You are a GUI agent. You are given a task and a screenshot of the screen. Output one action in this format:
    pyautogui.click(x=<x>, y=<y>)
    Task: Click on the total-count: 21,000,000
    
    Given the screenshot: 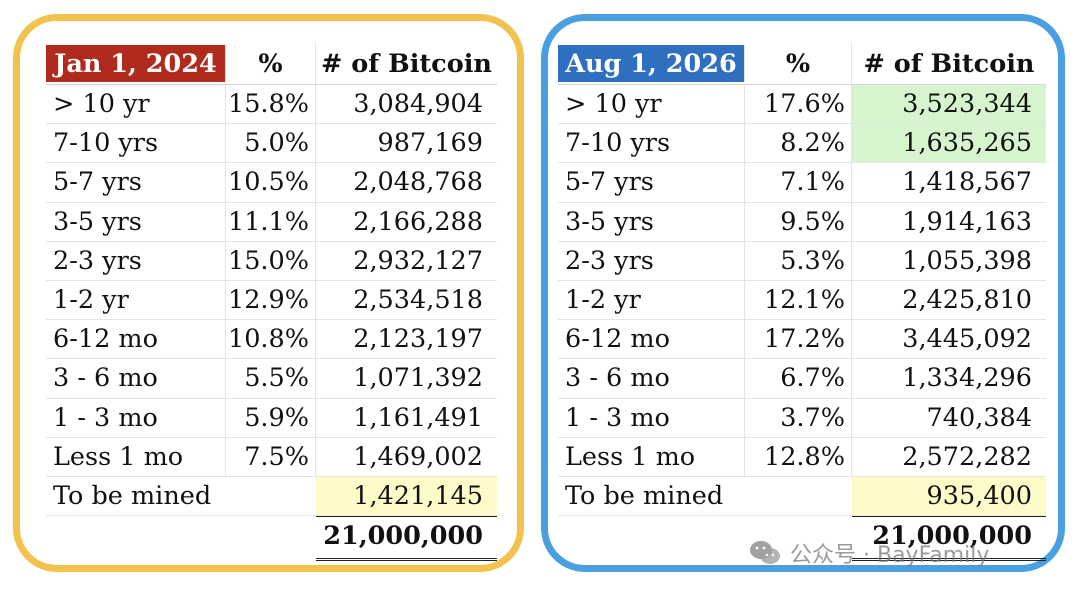 What is the action you would take?
    pyautogui.click(x=949, y=539)
    